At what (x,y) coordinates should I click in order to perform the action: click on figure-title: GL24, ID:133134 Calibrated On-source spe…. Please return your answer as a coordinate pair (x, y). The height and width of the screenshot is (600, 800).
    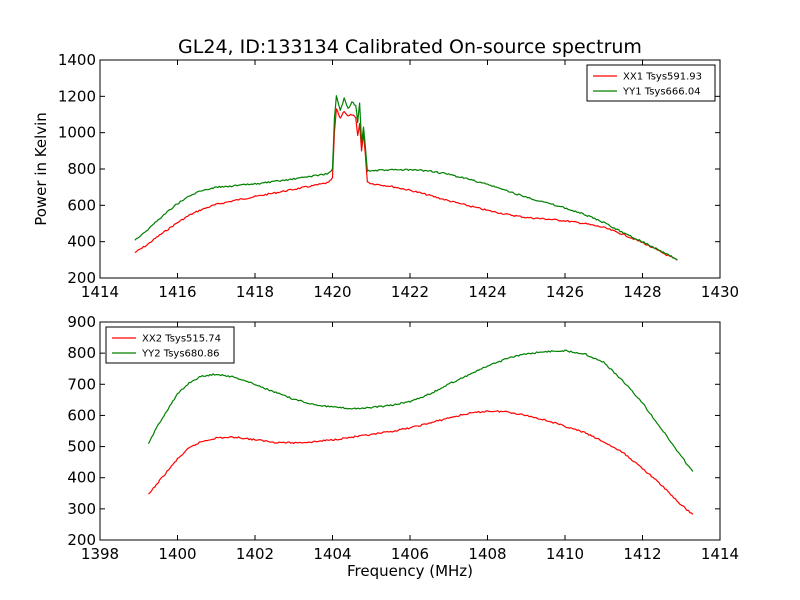
    Looking at the image, I should click on (410, 47).